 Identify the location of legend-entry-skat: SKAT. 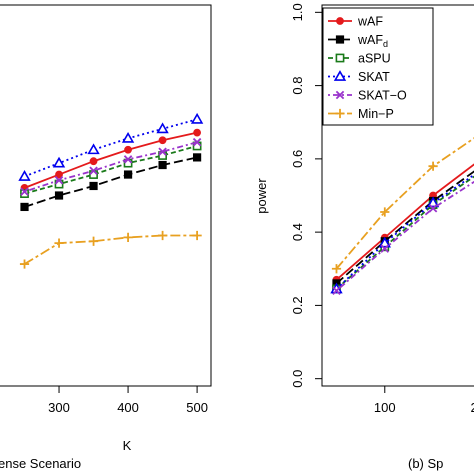
(359, 77).